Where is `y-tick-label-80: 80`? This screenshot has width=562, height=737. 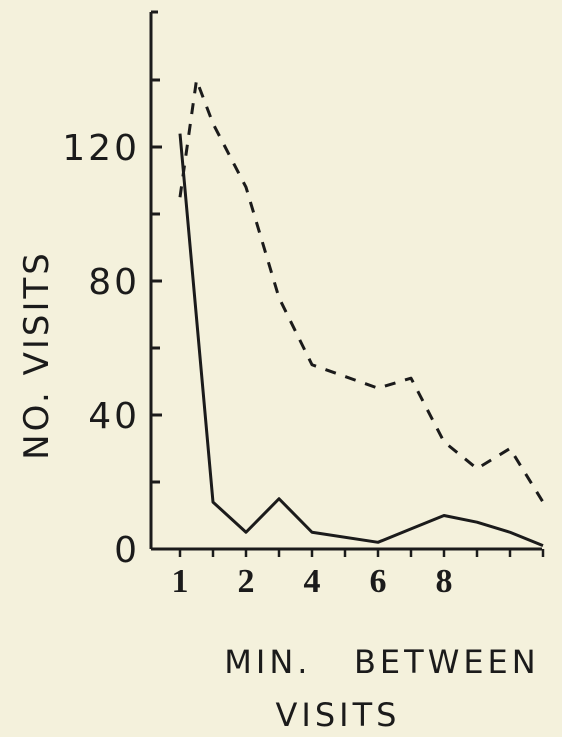
y-tick-label-80: 80 is located at coordinates (114, 282).